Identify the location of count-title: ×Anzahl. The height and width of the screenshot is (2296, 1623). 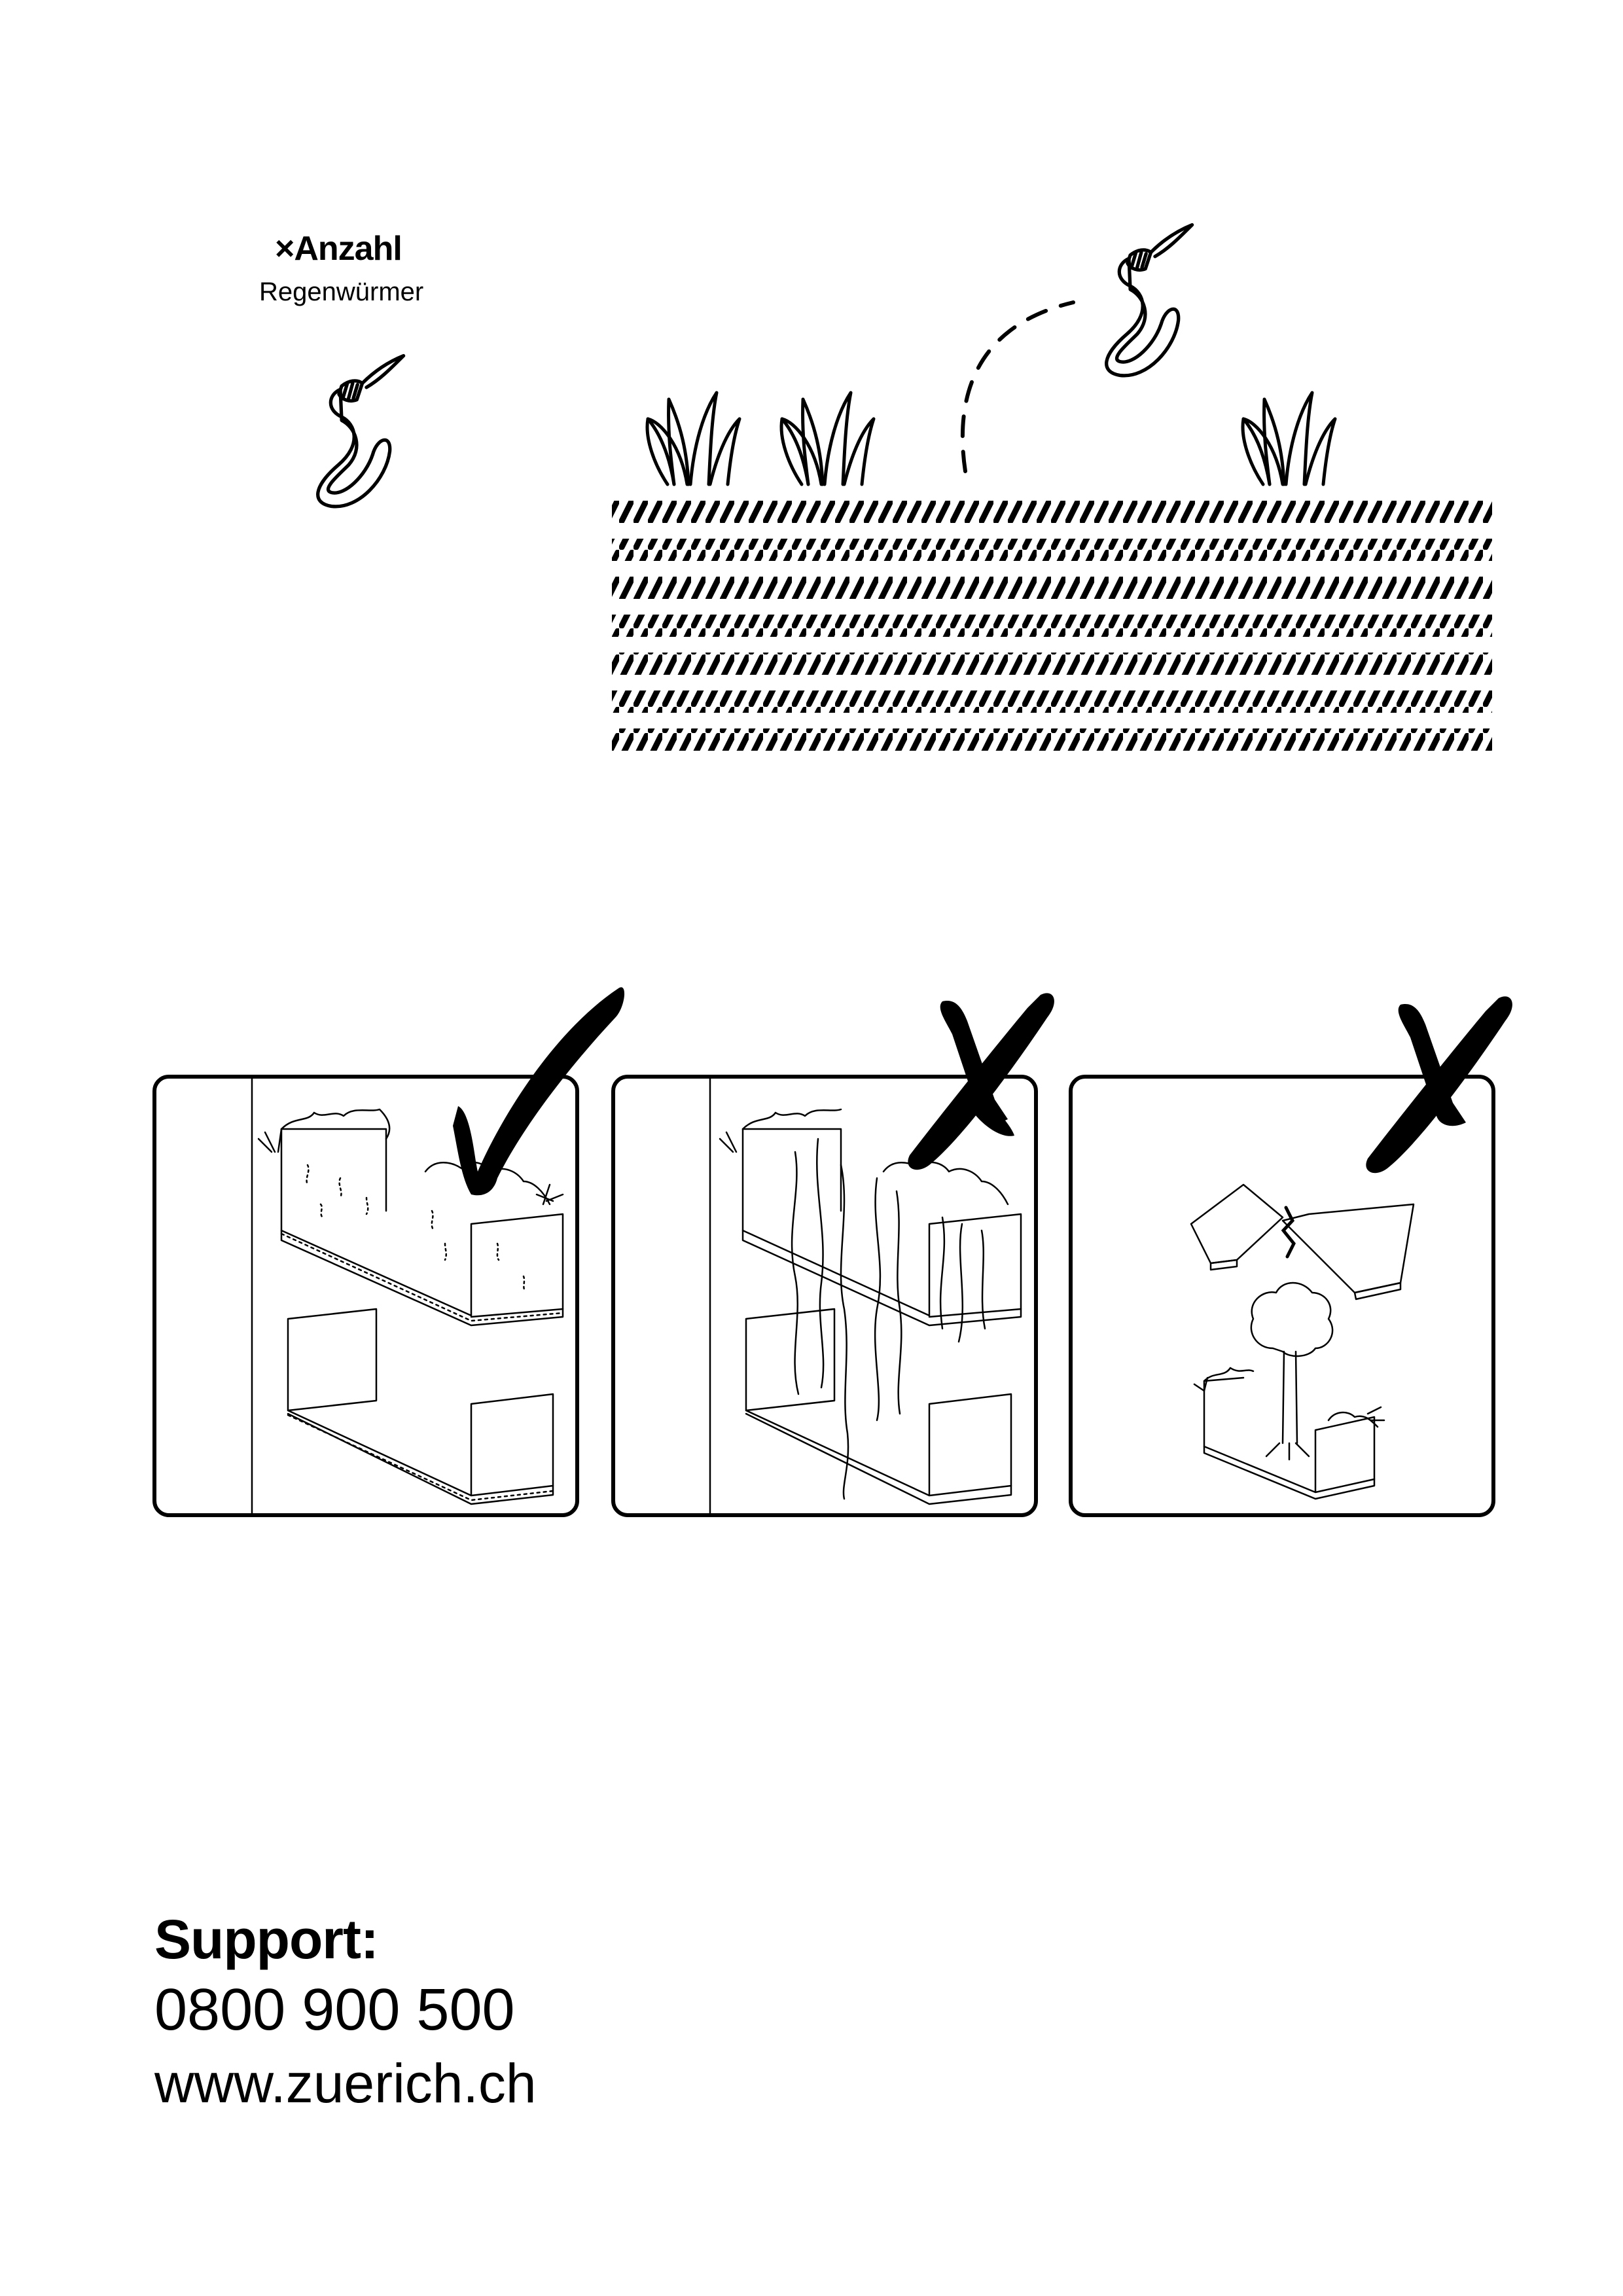
(339, 249).